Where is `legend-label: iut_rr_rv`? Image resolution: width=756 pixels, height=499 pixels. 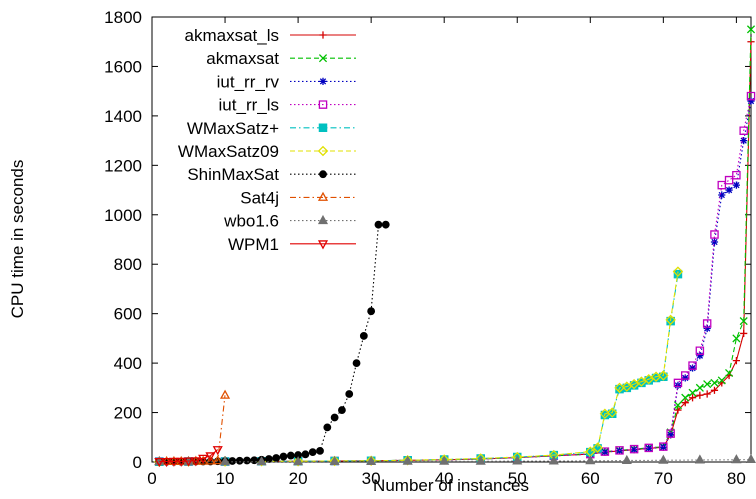 legend-label: iut_rr_rv is located at coordinates (248, 81).